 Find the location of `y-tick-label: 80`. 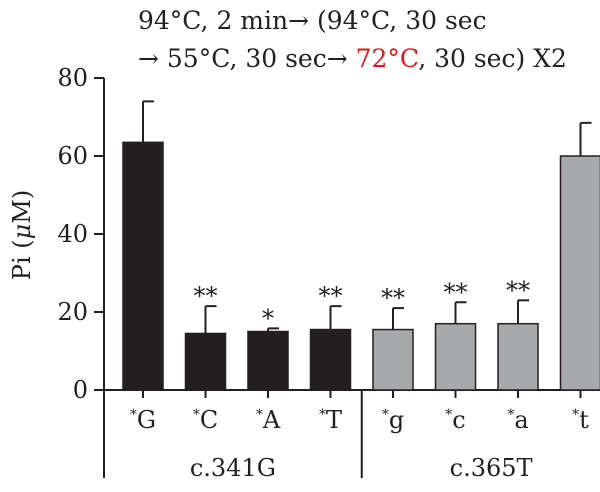

y-tick-label: 80 is located at coordinates (72, 78).